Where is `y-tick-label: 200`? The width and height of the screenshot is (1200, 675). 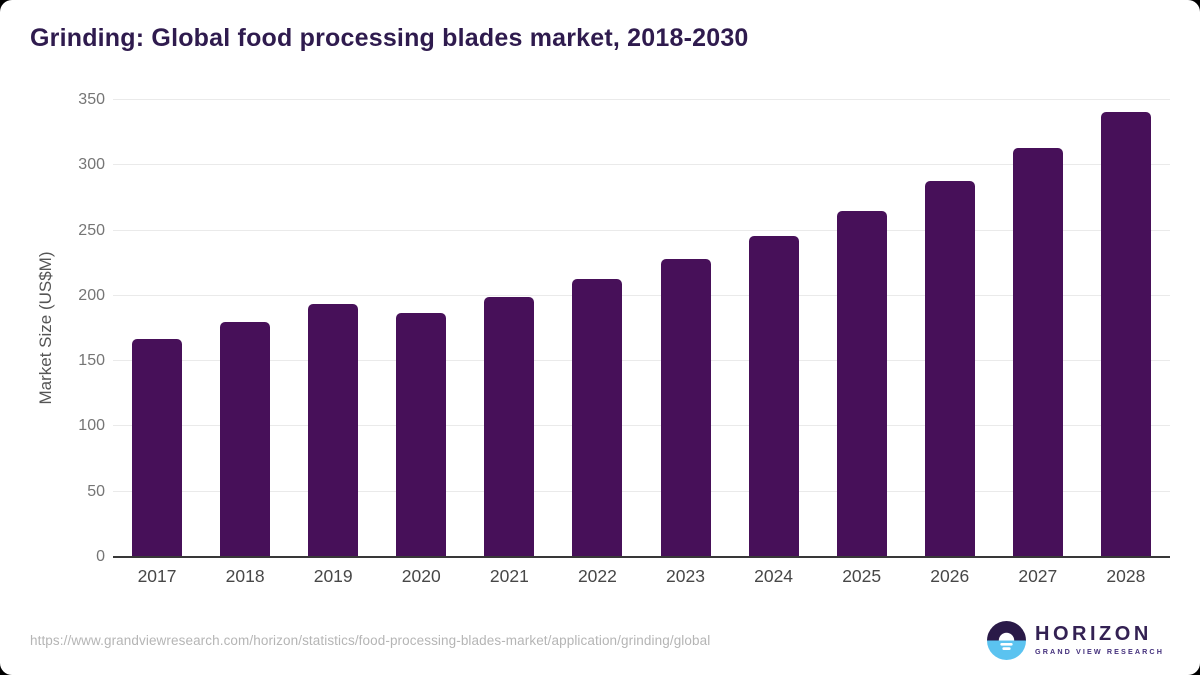 y-tick-label: 200 is located at coordinates (91, 295).